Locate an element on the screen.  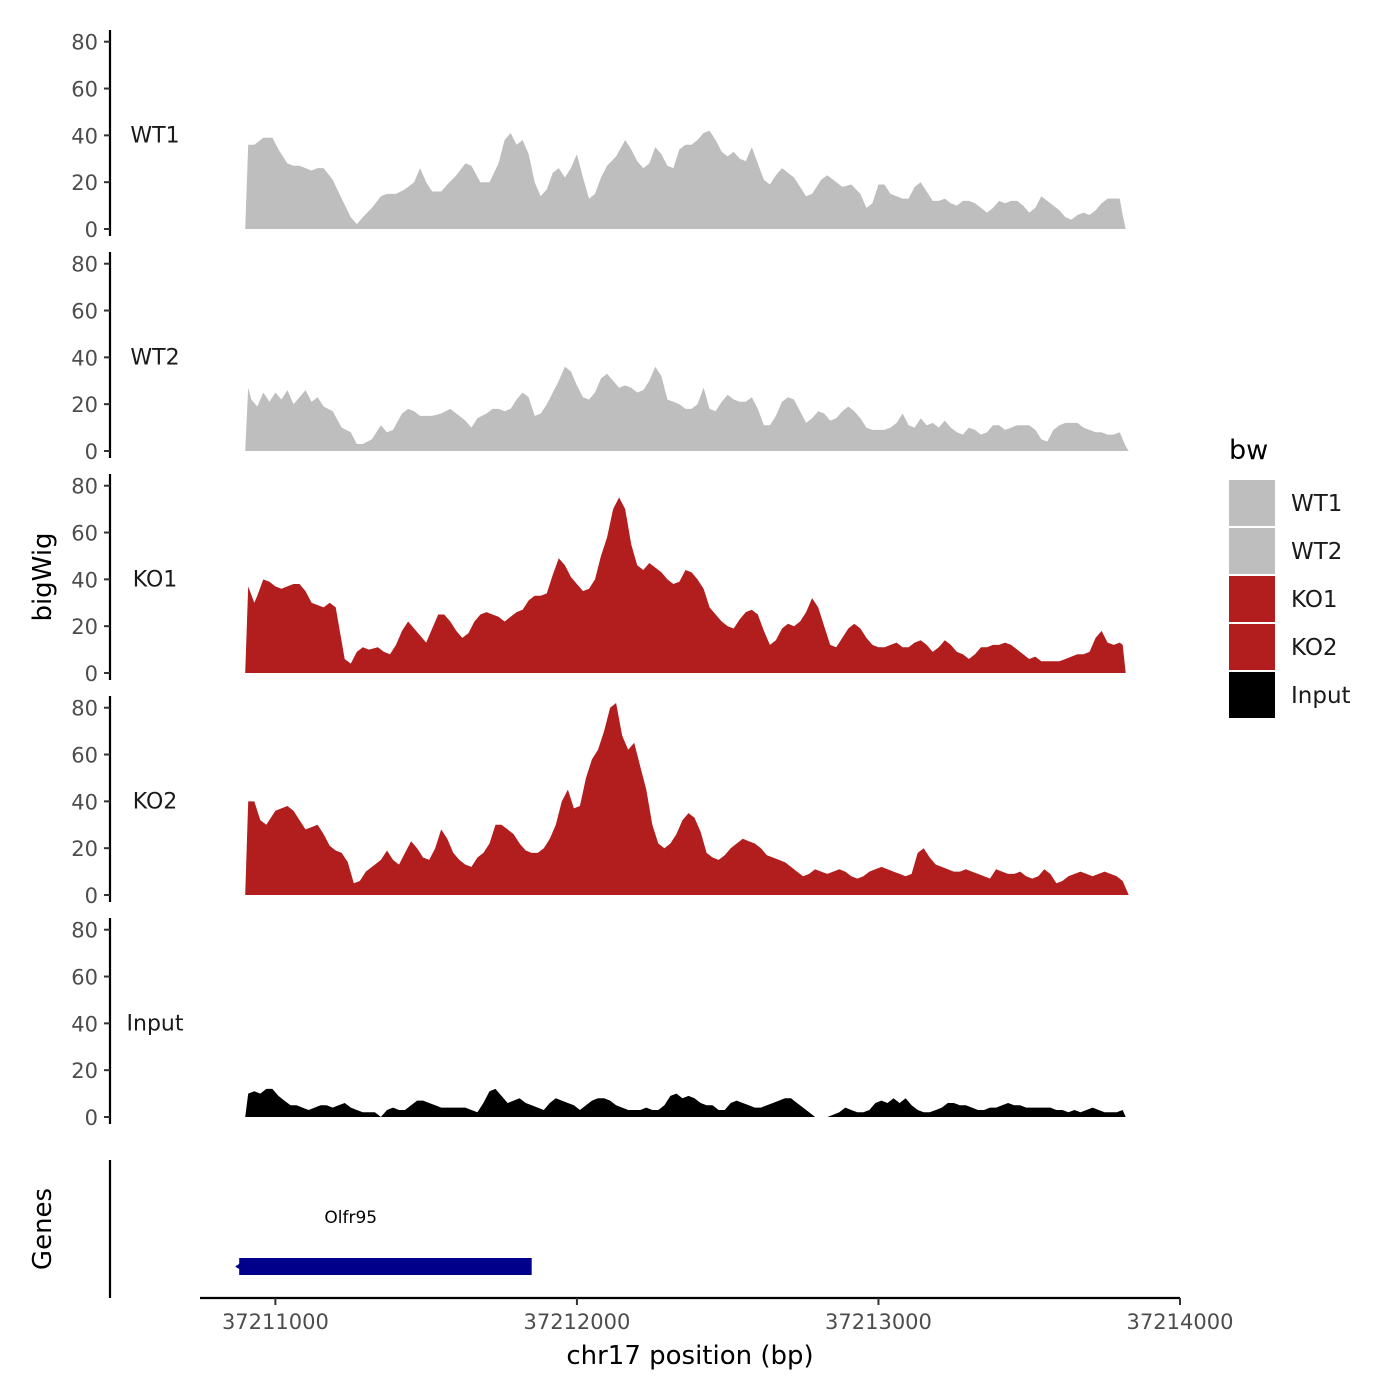
x-tick-label: 37211000 is located at coordinates (275, 1322).